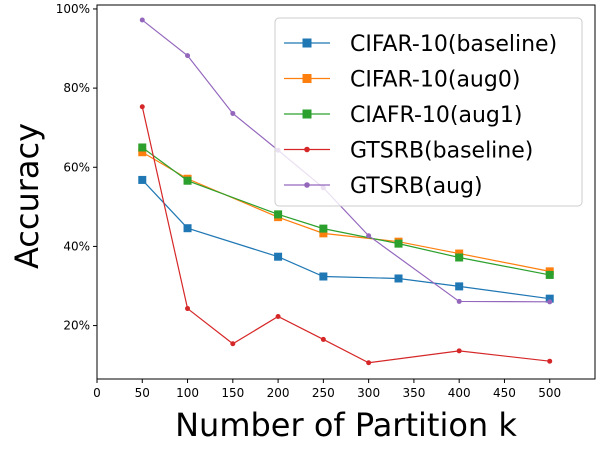 Image resolution: width=603 pixels, height=451 pixels. What do you see at coordinates (346, 425) in the screenshot?
I see `x-axis-title: Number of Partition k` at bounding box center [346, 425].